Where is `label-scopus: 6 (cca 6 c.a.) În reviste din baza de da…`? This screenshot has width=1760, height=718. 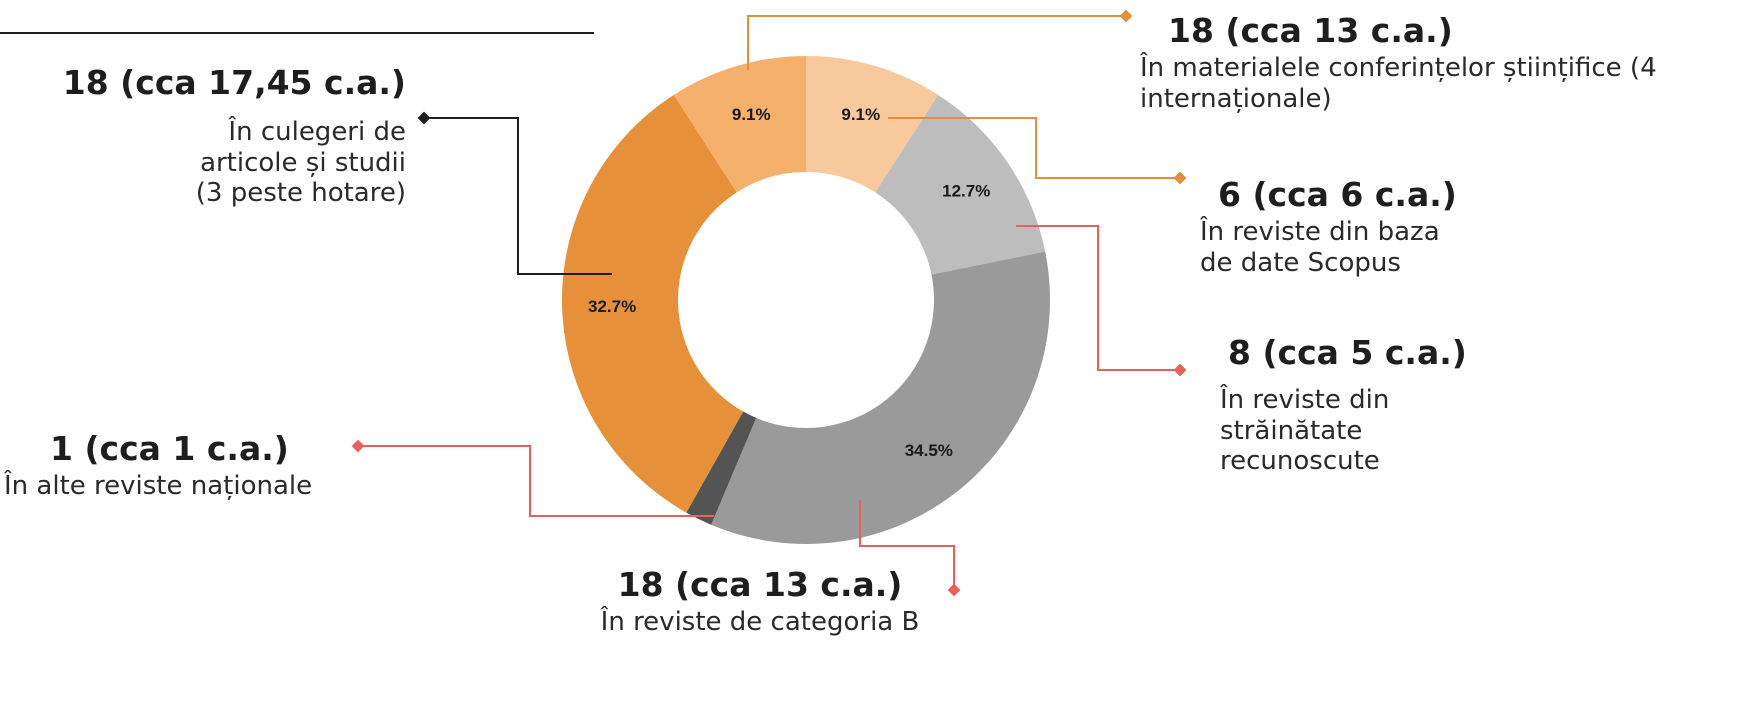 label-scopus: 6 (cca 6 c.a.) În reviste din baza de da… is located at coordinates (1335, 226).